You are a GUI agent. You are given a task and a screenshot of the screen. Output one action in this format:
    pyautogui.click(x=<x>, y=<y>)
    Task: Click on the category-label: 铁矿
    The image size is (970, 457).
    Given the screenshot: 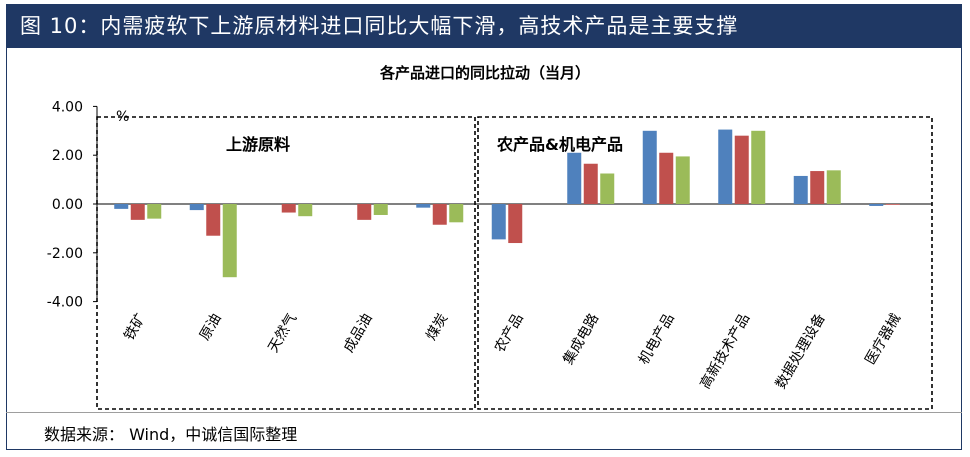 What is the action you would take?
    pyautogui.click(x=135, y=327)
    